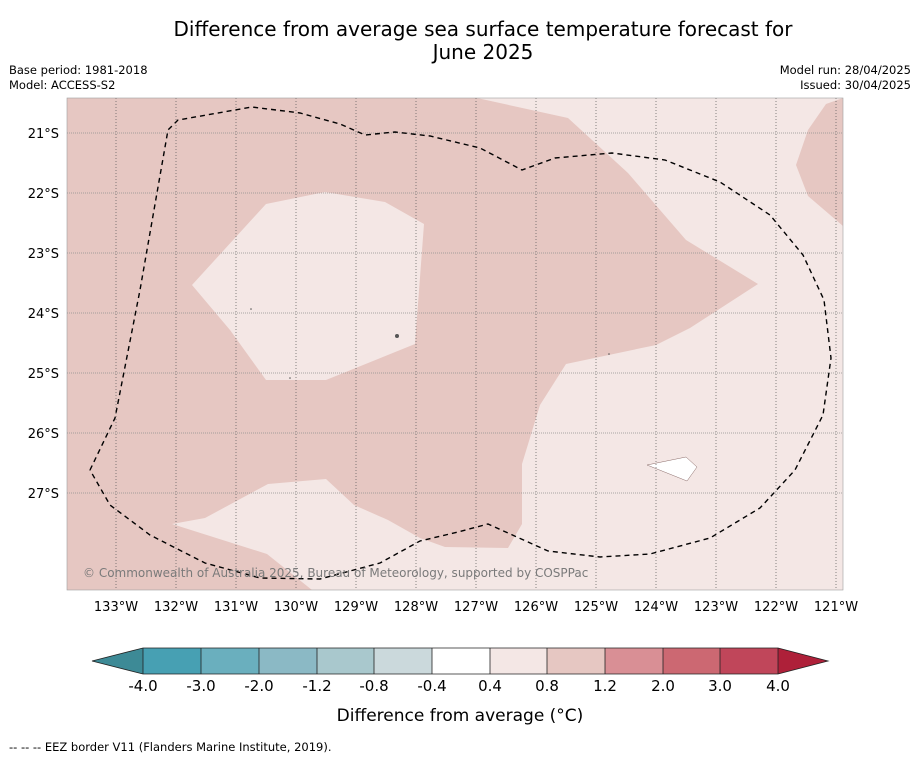 The width and height of the screenshot is (919, 758). I want to click on issued-date: Issued: 30/04/2025, so click(855, 85).